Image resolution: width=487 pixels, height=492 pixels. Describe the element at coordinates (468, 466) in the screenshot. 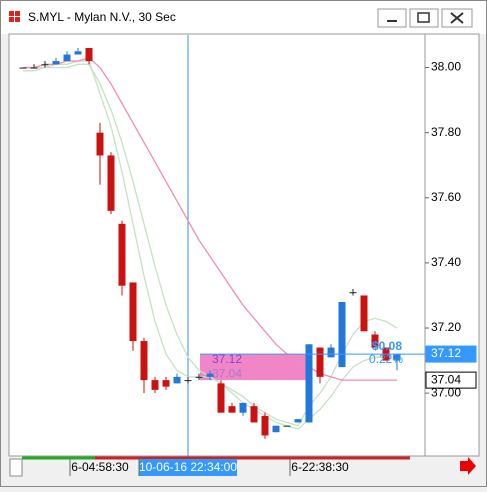

I see `scroll-right-arrow` at that location.